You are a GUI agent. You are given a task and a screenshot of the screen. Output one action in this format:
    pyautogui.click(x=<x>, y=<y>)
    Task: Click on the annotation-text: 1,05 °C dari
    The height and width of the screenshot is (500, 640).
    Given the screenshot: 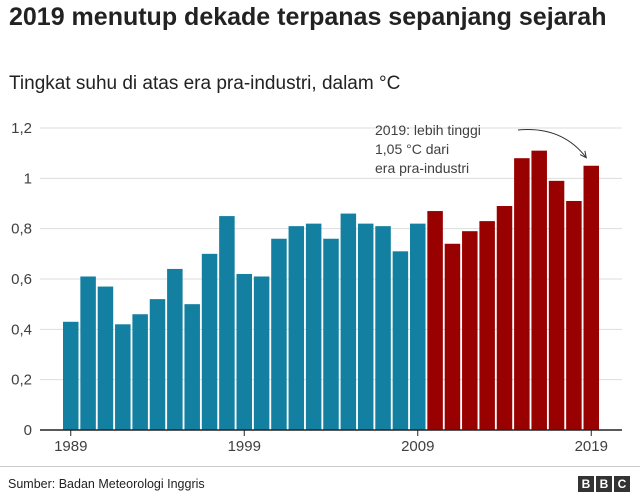 What is the action you would take?
    pyautogui.click(x=412, y=149)
    